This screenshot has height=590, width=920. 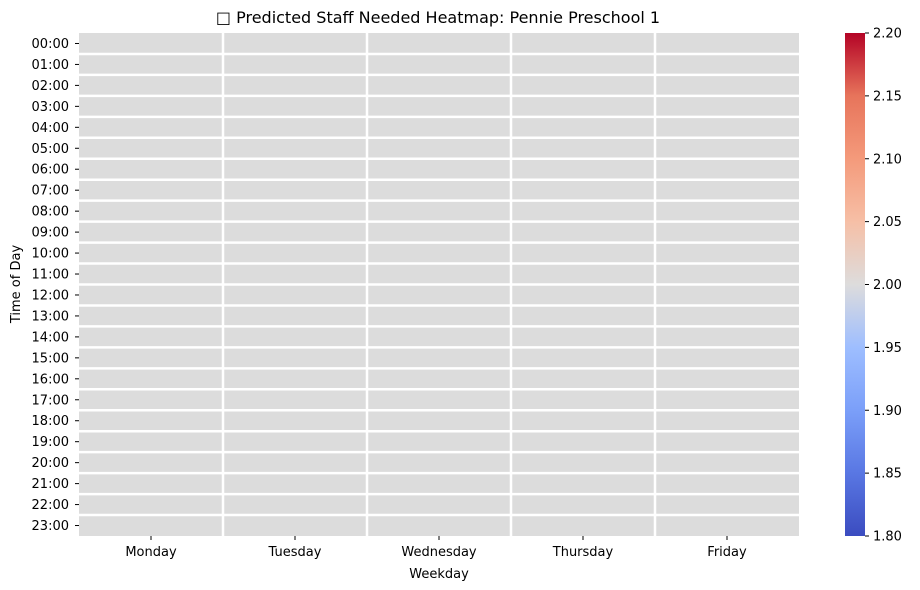 I want to click on x-axis-label: Weekday, so click(x=439, y=574).